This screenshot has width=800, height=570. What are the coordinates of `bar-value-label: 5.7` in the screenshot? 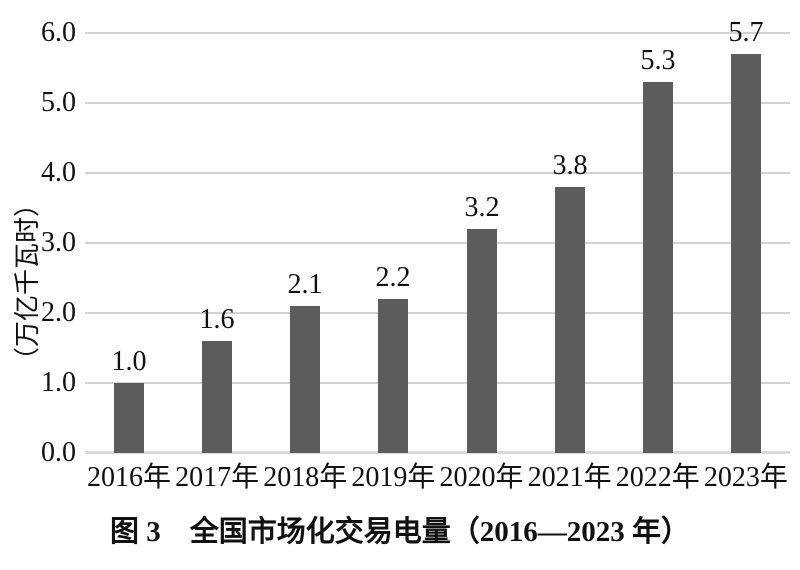 It's located at (746, 32).